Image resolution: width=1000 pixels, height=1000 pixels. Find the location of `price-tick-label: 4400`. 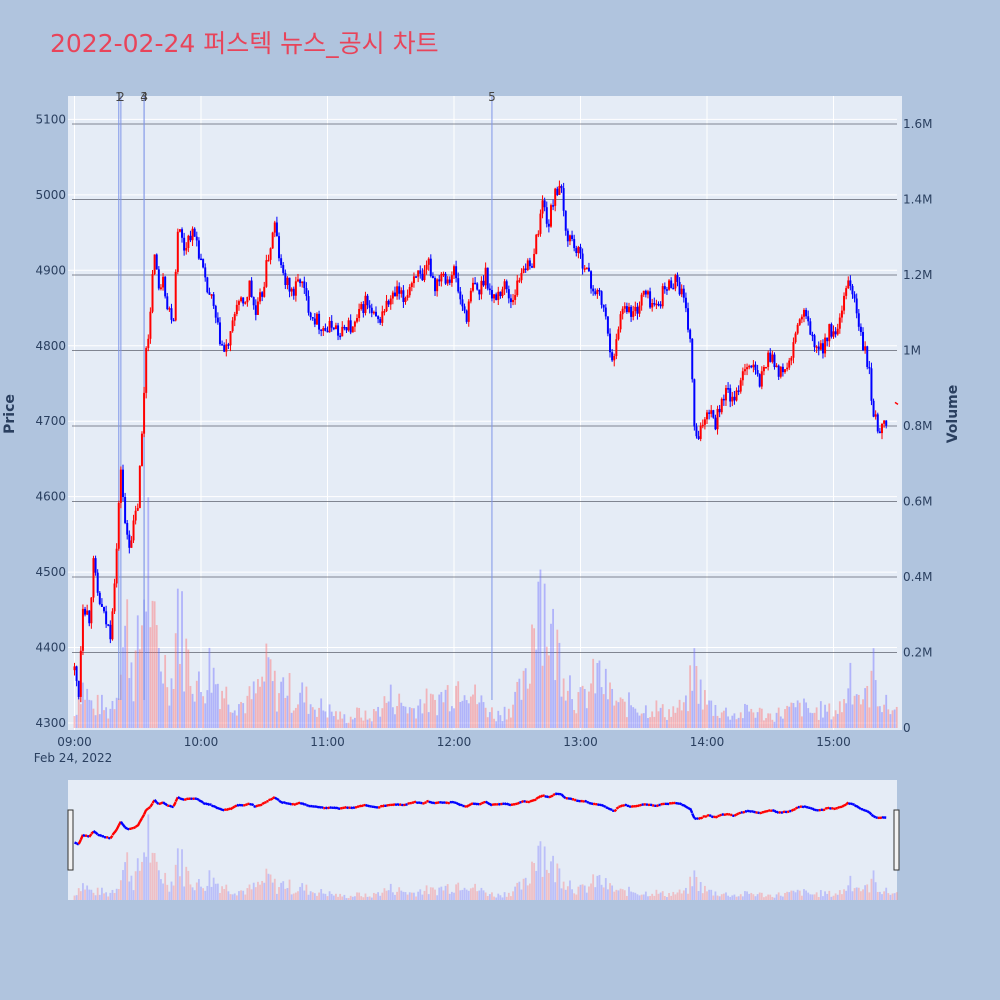

price-tick-label: 4400 is located at coordinates (50, 648).